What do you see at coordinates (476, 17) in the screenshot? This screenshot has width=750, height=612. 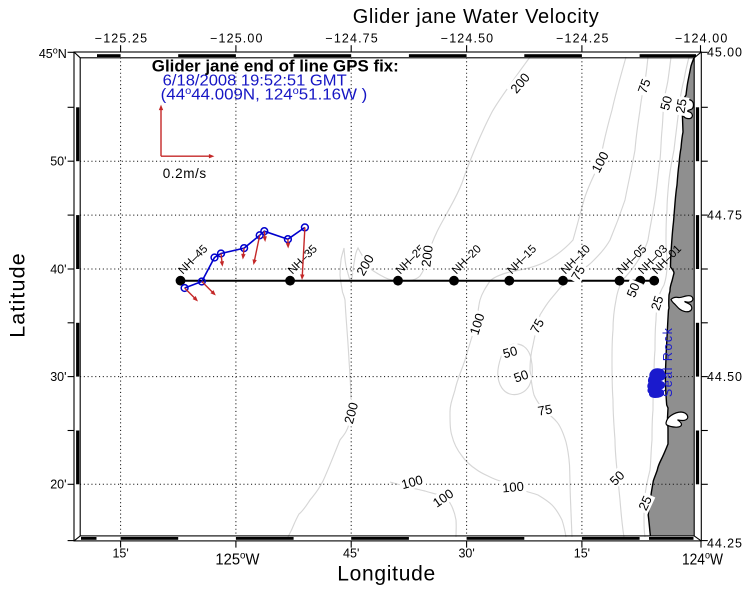 I see `svg-text: Glider jane Water Velocity` at bounding box center [476, 17].